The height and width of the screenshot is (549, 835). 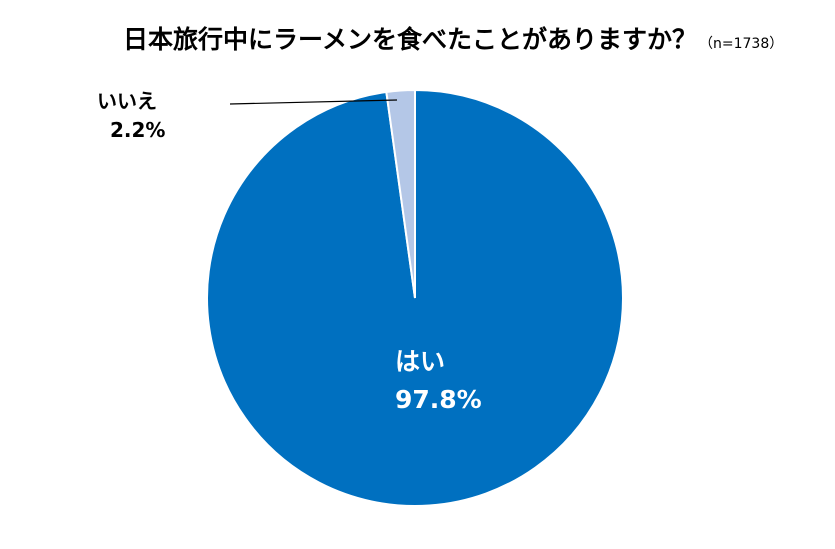 What do you see at coordinates (420, 361) in the screenshot?
I see `slice-label-yes: はい` at bounding box center [420, 361].